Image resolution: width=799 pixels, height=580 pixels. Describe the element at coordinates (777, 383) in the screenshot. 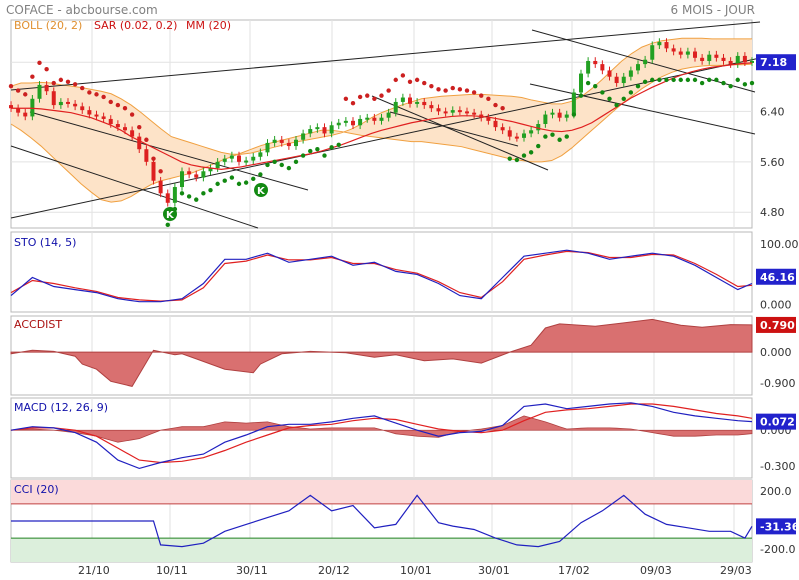

I see `accdist-tick-label: -0.900` at that location.